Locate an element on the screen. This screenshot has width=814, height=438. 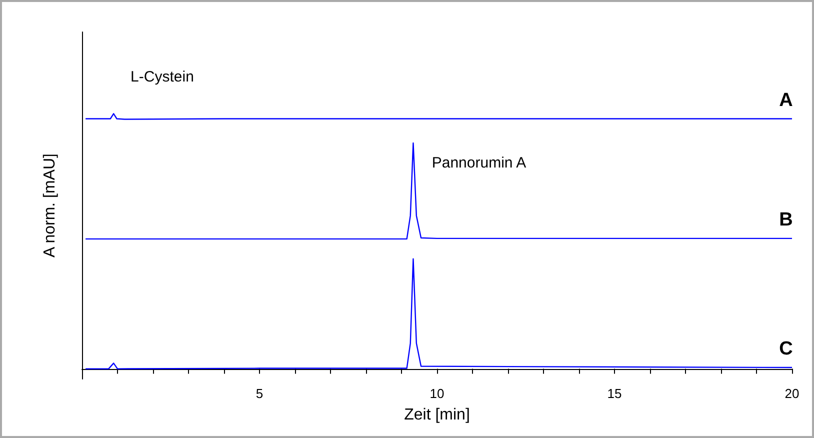
annotation: Pannorumin A is located at coordinates (479, 163).